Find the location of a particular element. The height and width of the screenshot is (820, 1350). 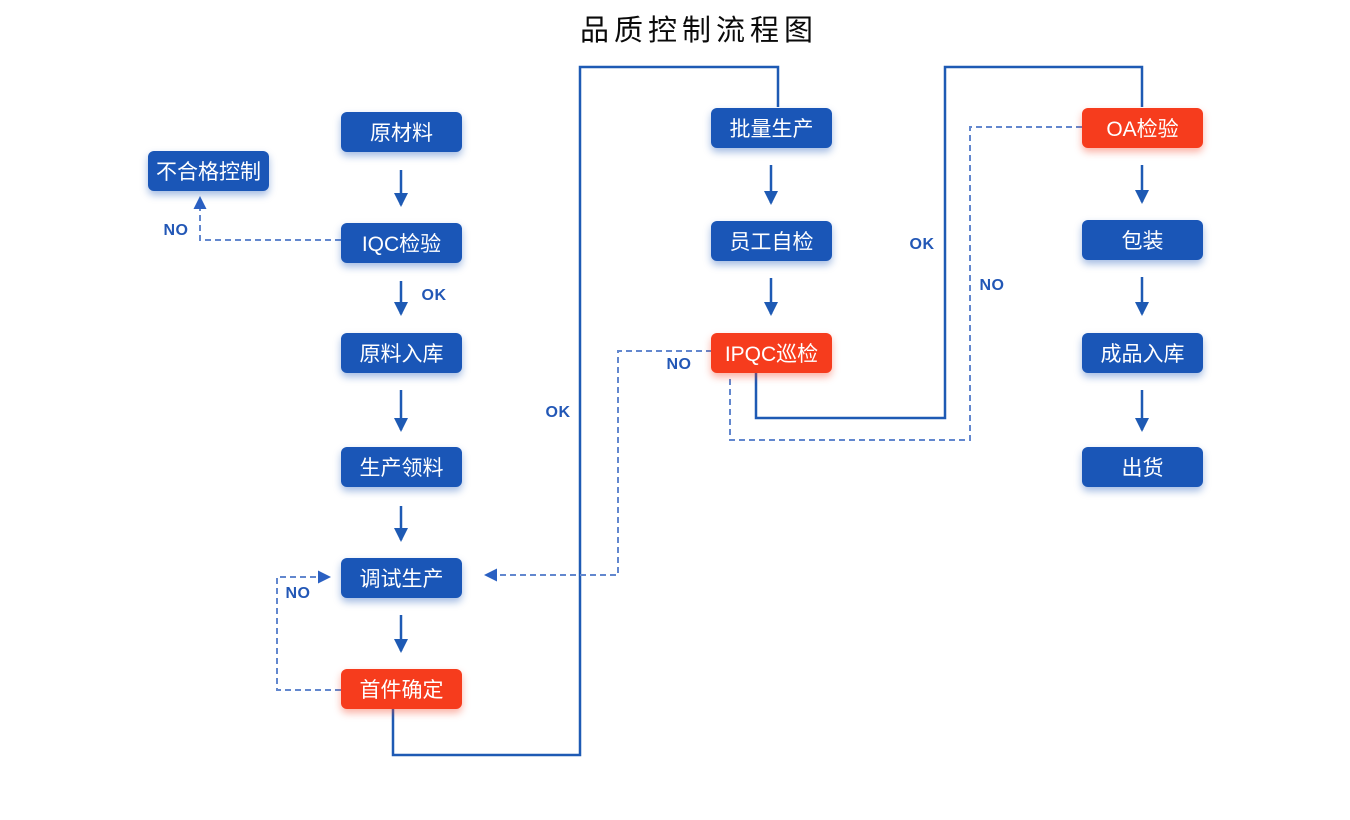

page-title: 品质控制流程图 is located at coordinates (699, 30).